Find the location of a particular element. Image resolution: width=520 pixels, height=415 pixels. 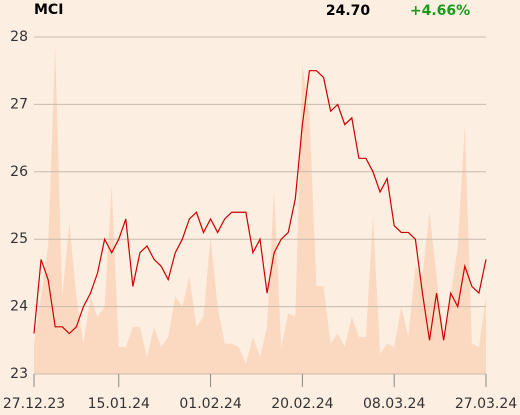

y-tick-label: 28 is located at coordinates (19, 37).